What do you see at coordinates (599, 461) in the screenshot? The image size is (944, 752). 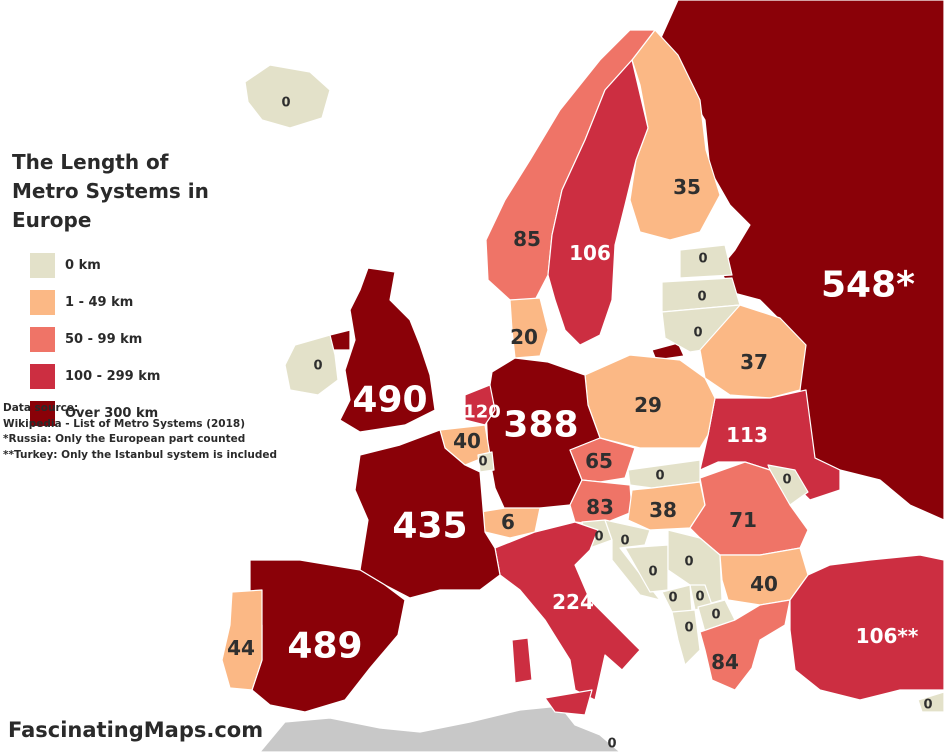 I see `label-czechia: 65` at bounding box center [599, 461].